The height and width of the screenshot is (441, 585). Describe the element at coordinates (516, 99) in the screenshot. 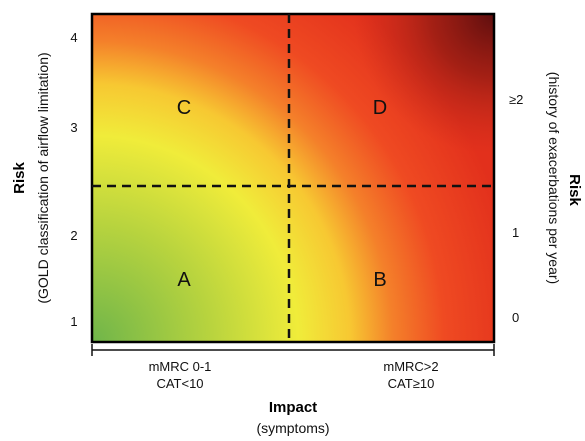

I see `right-tick-ge2: ≥2` at that location.